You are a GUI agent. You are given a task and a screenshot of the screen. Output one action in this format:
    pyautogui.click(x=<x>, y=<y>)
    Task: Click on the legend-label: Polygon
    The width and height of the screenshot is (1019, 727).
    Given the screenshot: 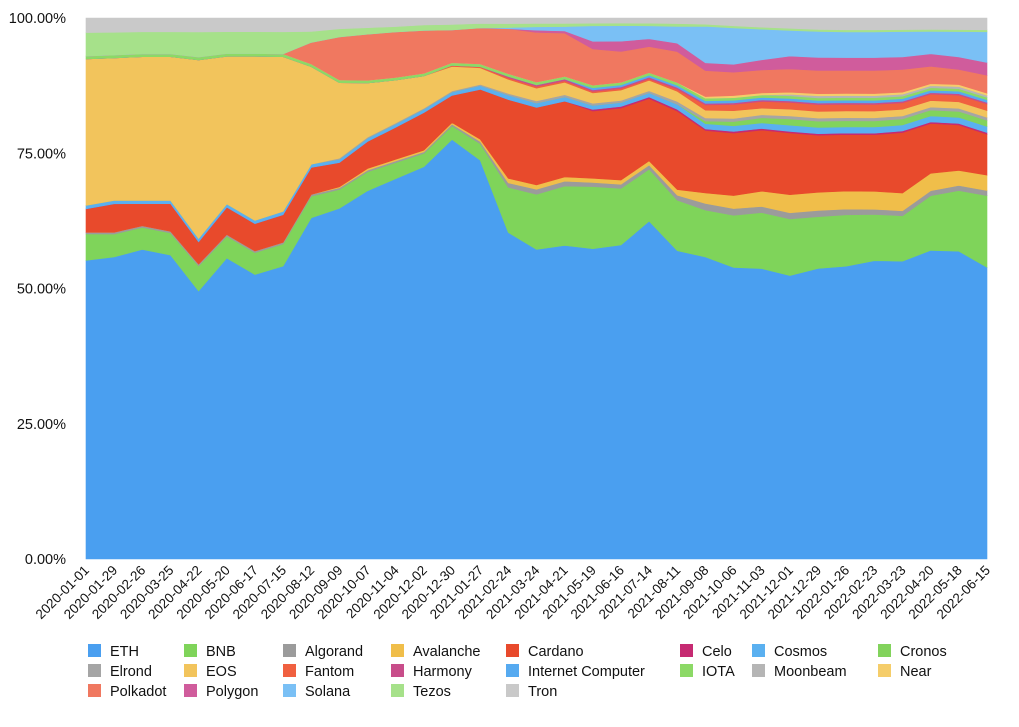 What is the action you would take?
    pyautogui.click(x=232, y=692)
    